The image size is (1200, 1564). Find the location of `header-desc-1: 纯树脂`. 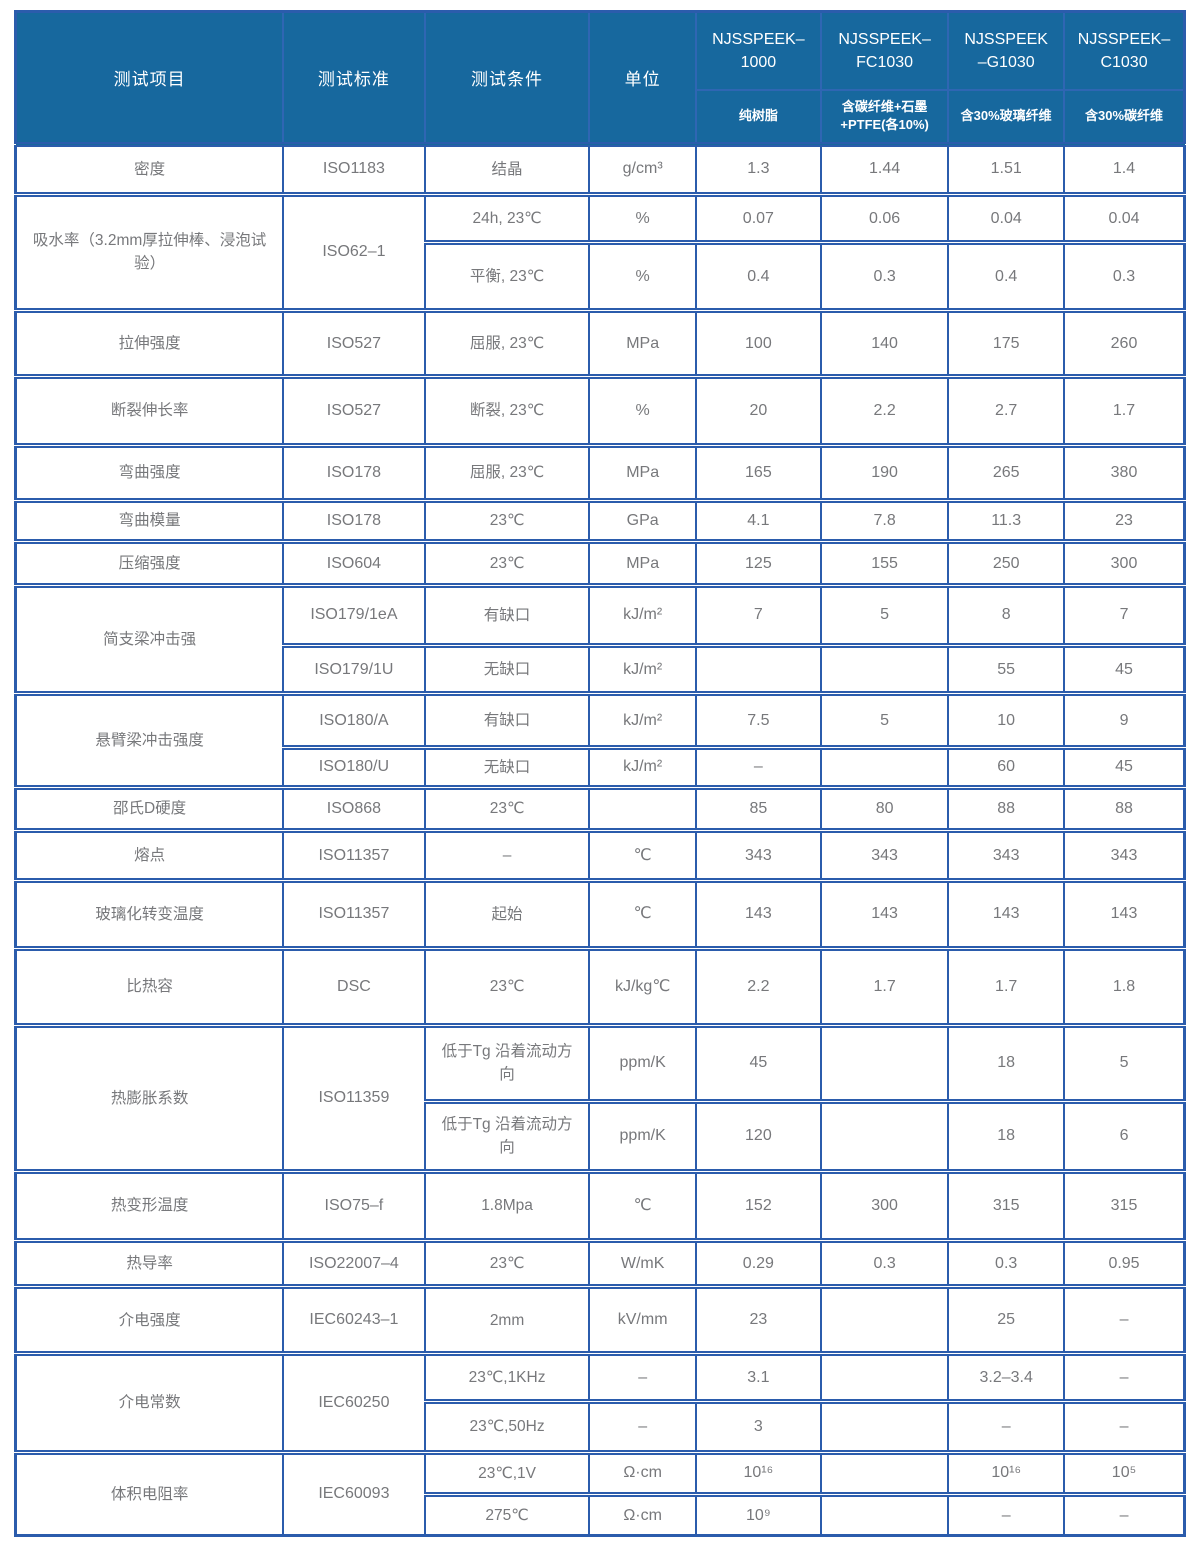

header-desc-1: 纯树脂 is located at coordinates (758, 117).